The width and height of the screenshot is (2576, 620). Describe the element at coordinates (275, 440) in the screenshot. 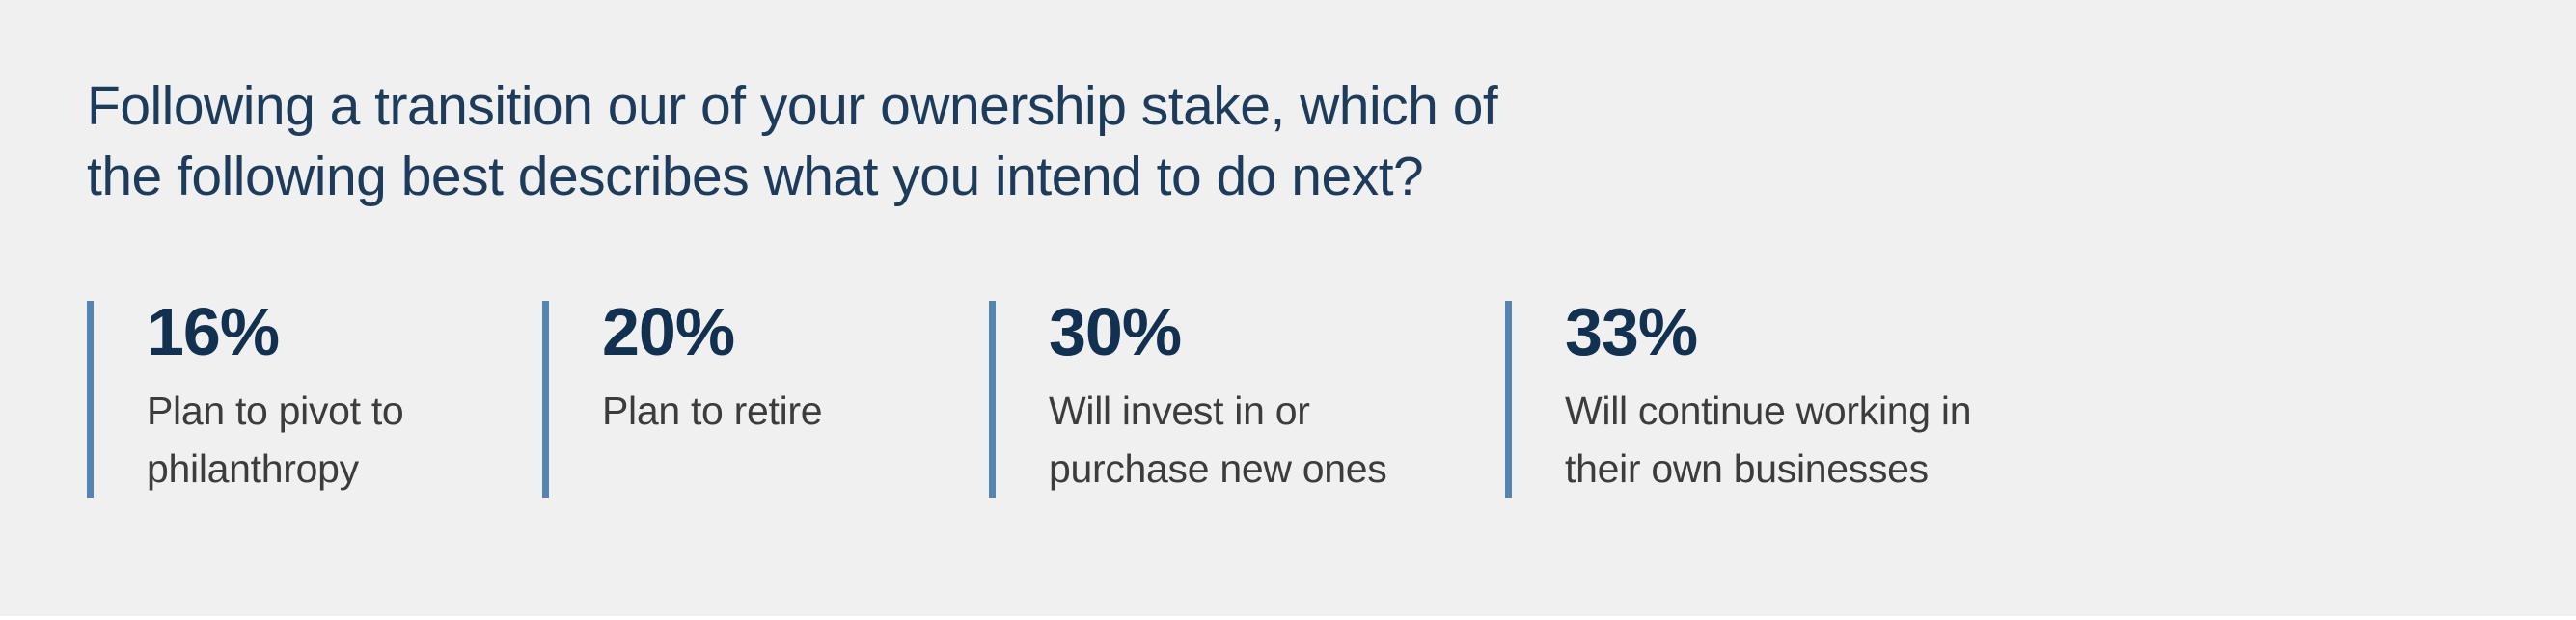

I see `stat-label: Plan to pivot to philanthropy` at that location.